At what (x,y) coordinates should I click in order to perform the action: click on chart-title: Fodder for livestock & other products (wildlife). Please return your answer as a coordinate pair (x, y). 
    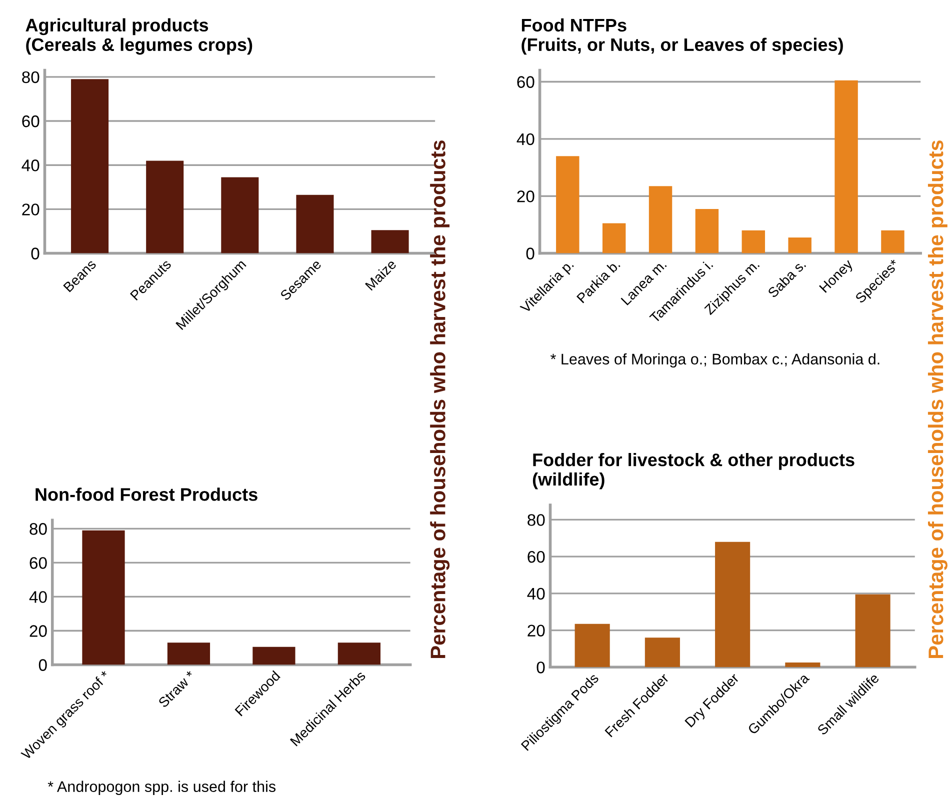
    Looking at the image, I should click on (693, 471).